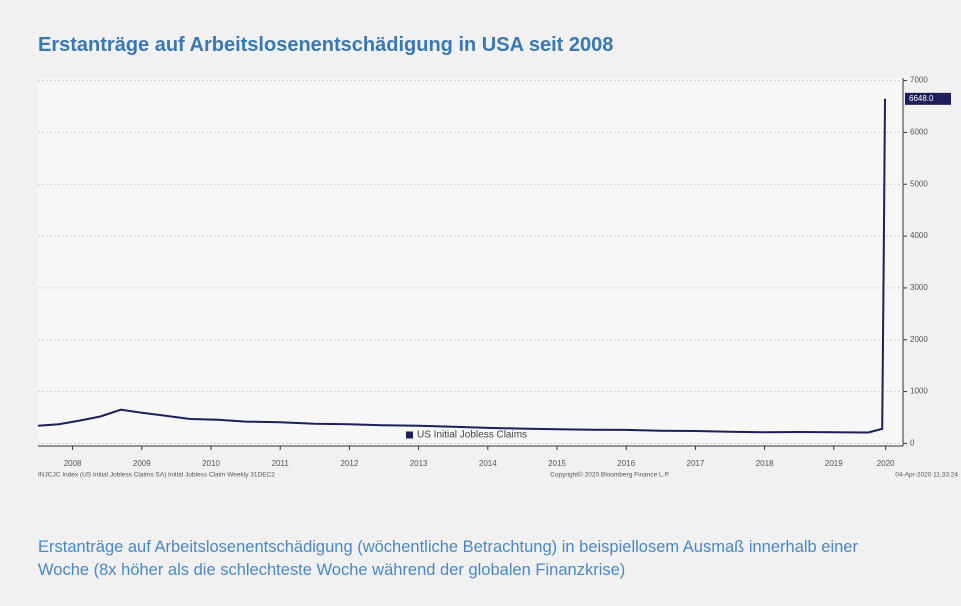 The width and height of the screenshot is (961, 606). What do you see at coordinates (886, 463) in the screenshot?
I see `x-tick-label: 2020` at bounding box center [886, 463].